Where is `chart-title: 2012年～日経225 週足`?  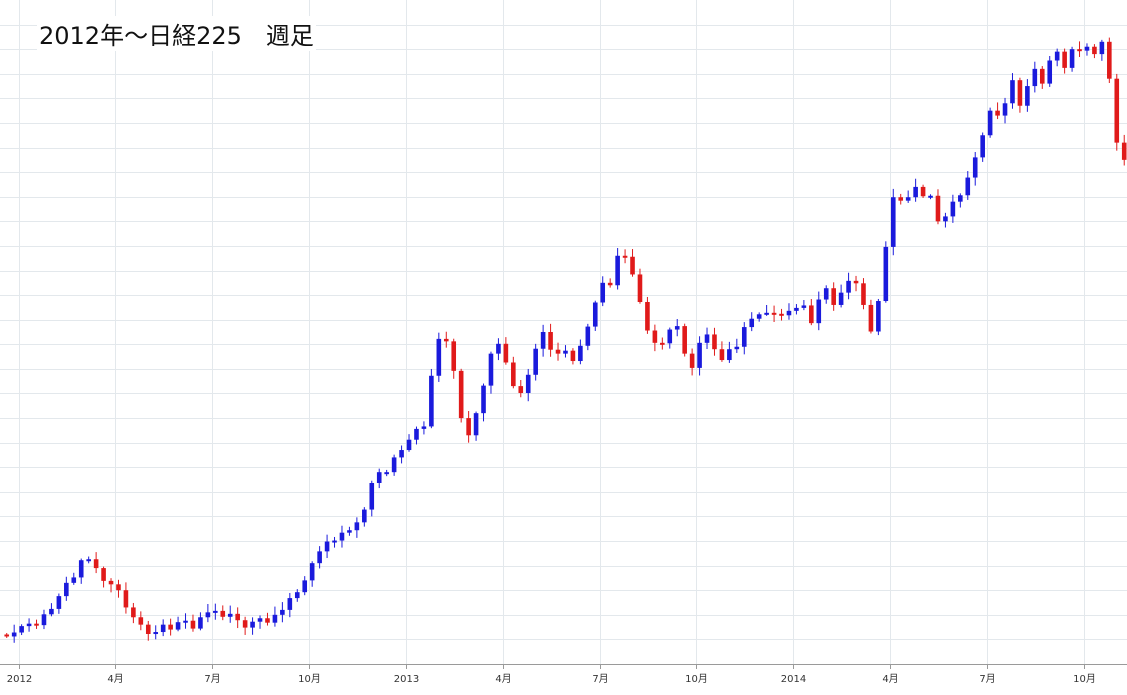 chart-title: 2012年～日経225 週足 is located at coordinates (176, 33).